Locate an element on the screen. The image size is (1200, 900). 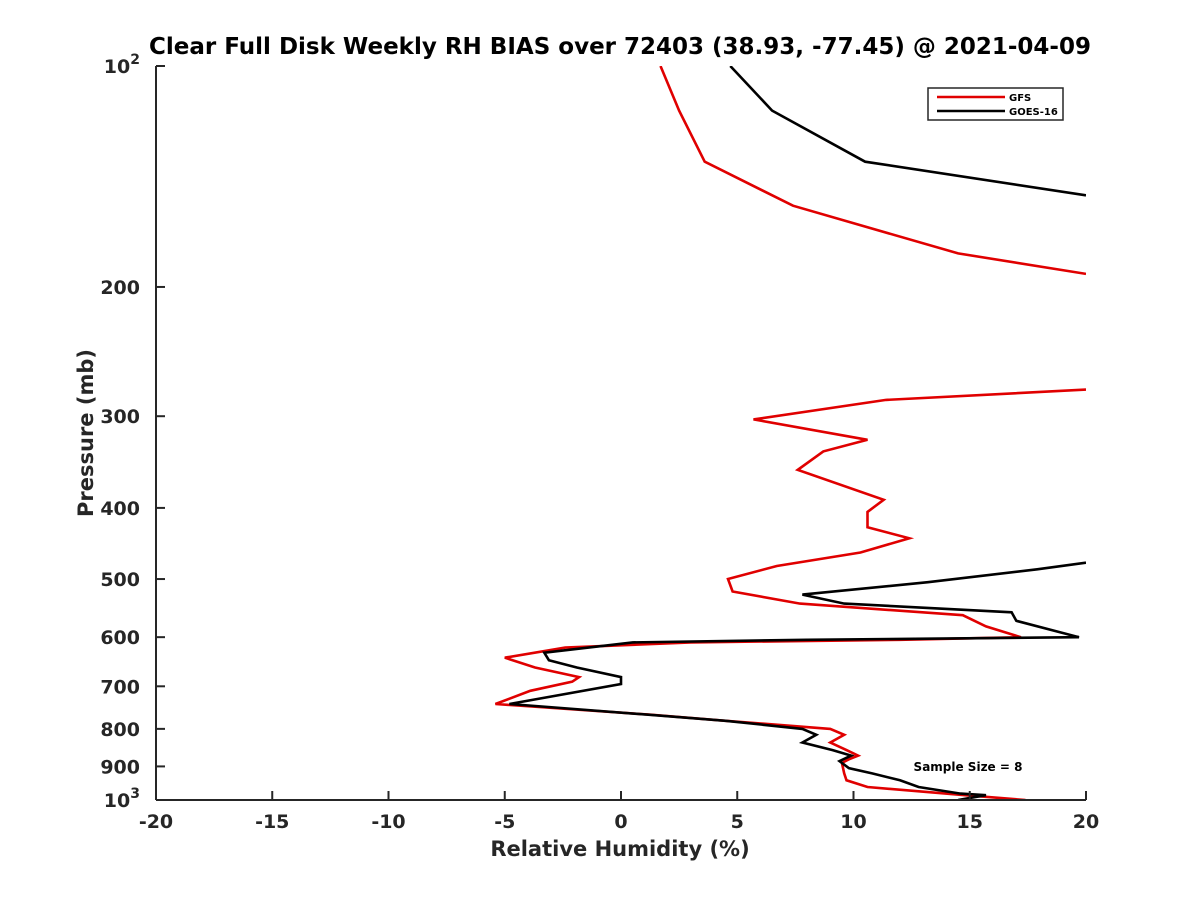
x-tick-label: 15 is located at coordinates (970, 822).